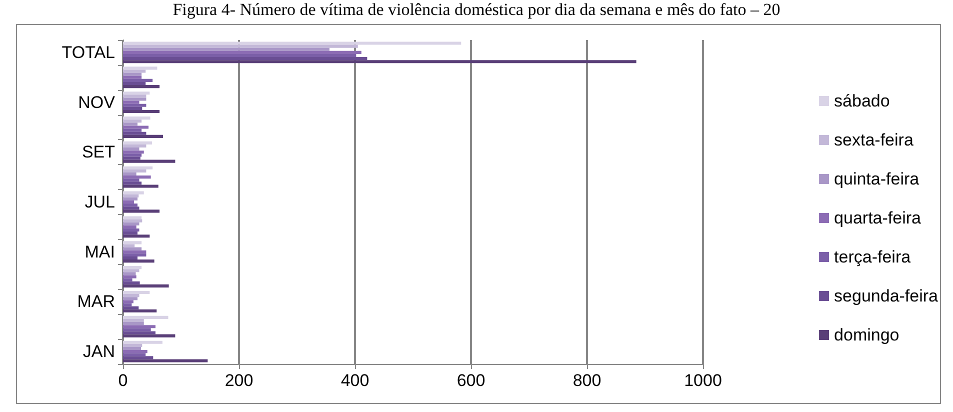 The width and height of the screenshot is (953, 412). Describe the element at coordinates (97, 102) in the screenshot. I see `y-tick-label: NOV` at that location.